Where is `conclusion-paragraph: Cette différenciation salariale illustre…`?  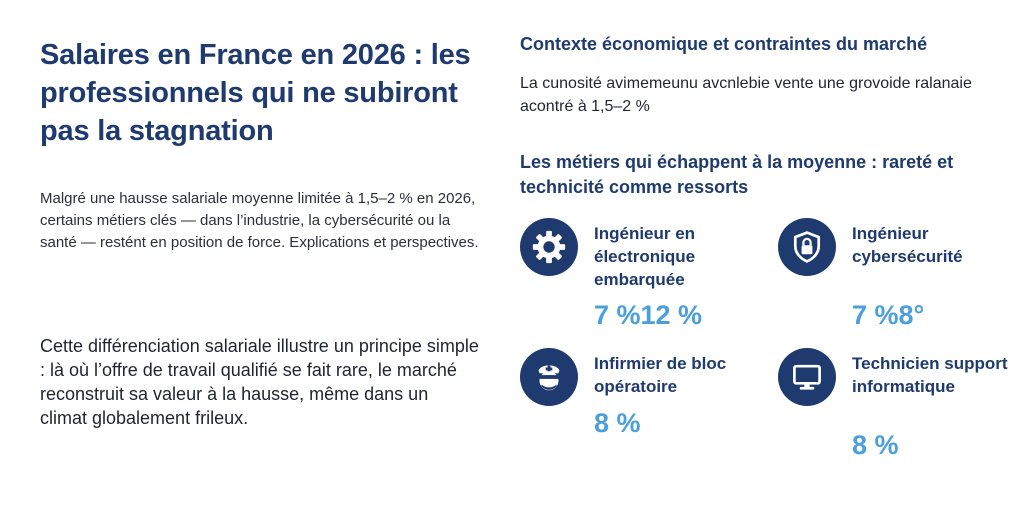 conclusion-paragraph: Cette différenciation salariale illustre… is located at coordinates (259, 382).